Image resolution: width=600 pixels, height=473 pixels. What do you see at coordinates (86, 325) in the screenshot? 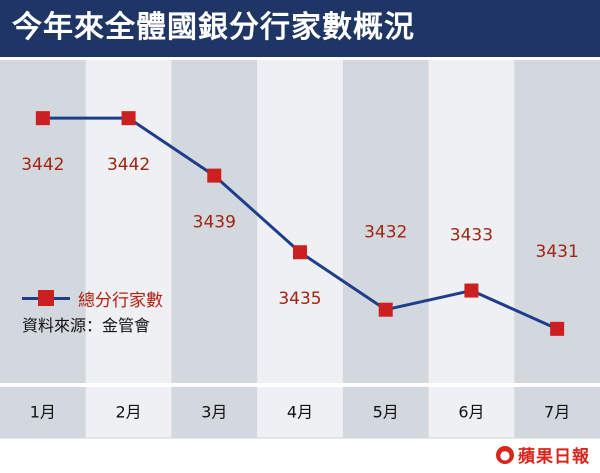
I see `source-note: 資料來源：金管會` at bounding box center [86, 325].